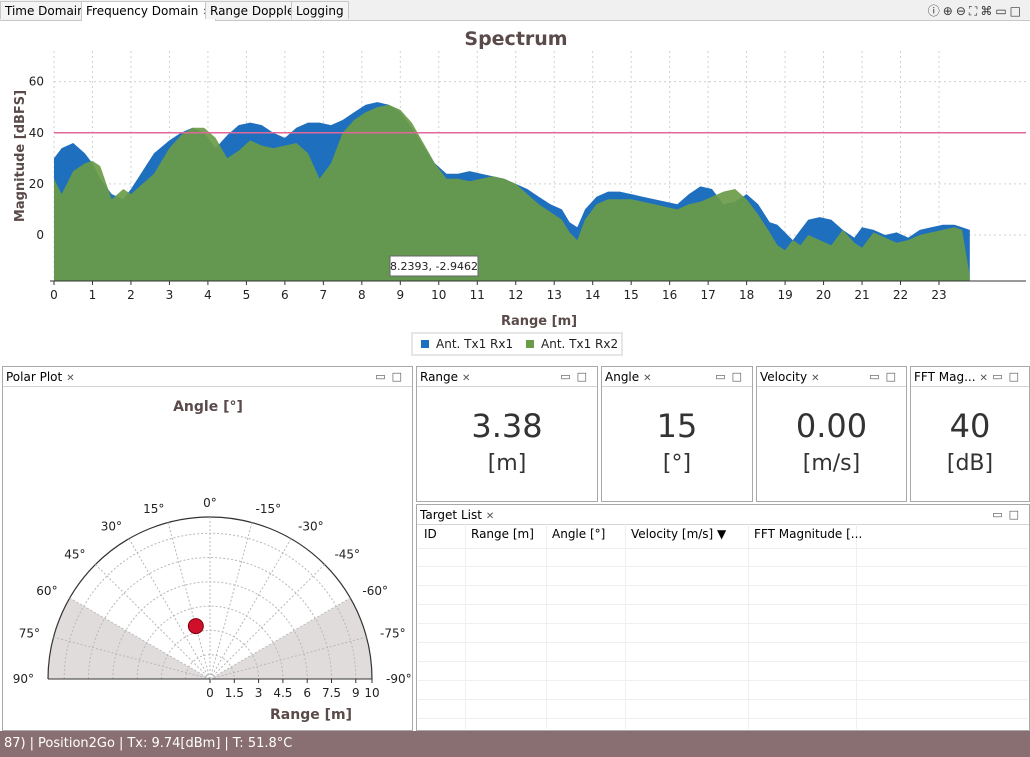 The image size is (1030, 757). Describe the element at coordinates (54, 295) in the screenshot. I see `x-tick-label: 0` at that location.